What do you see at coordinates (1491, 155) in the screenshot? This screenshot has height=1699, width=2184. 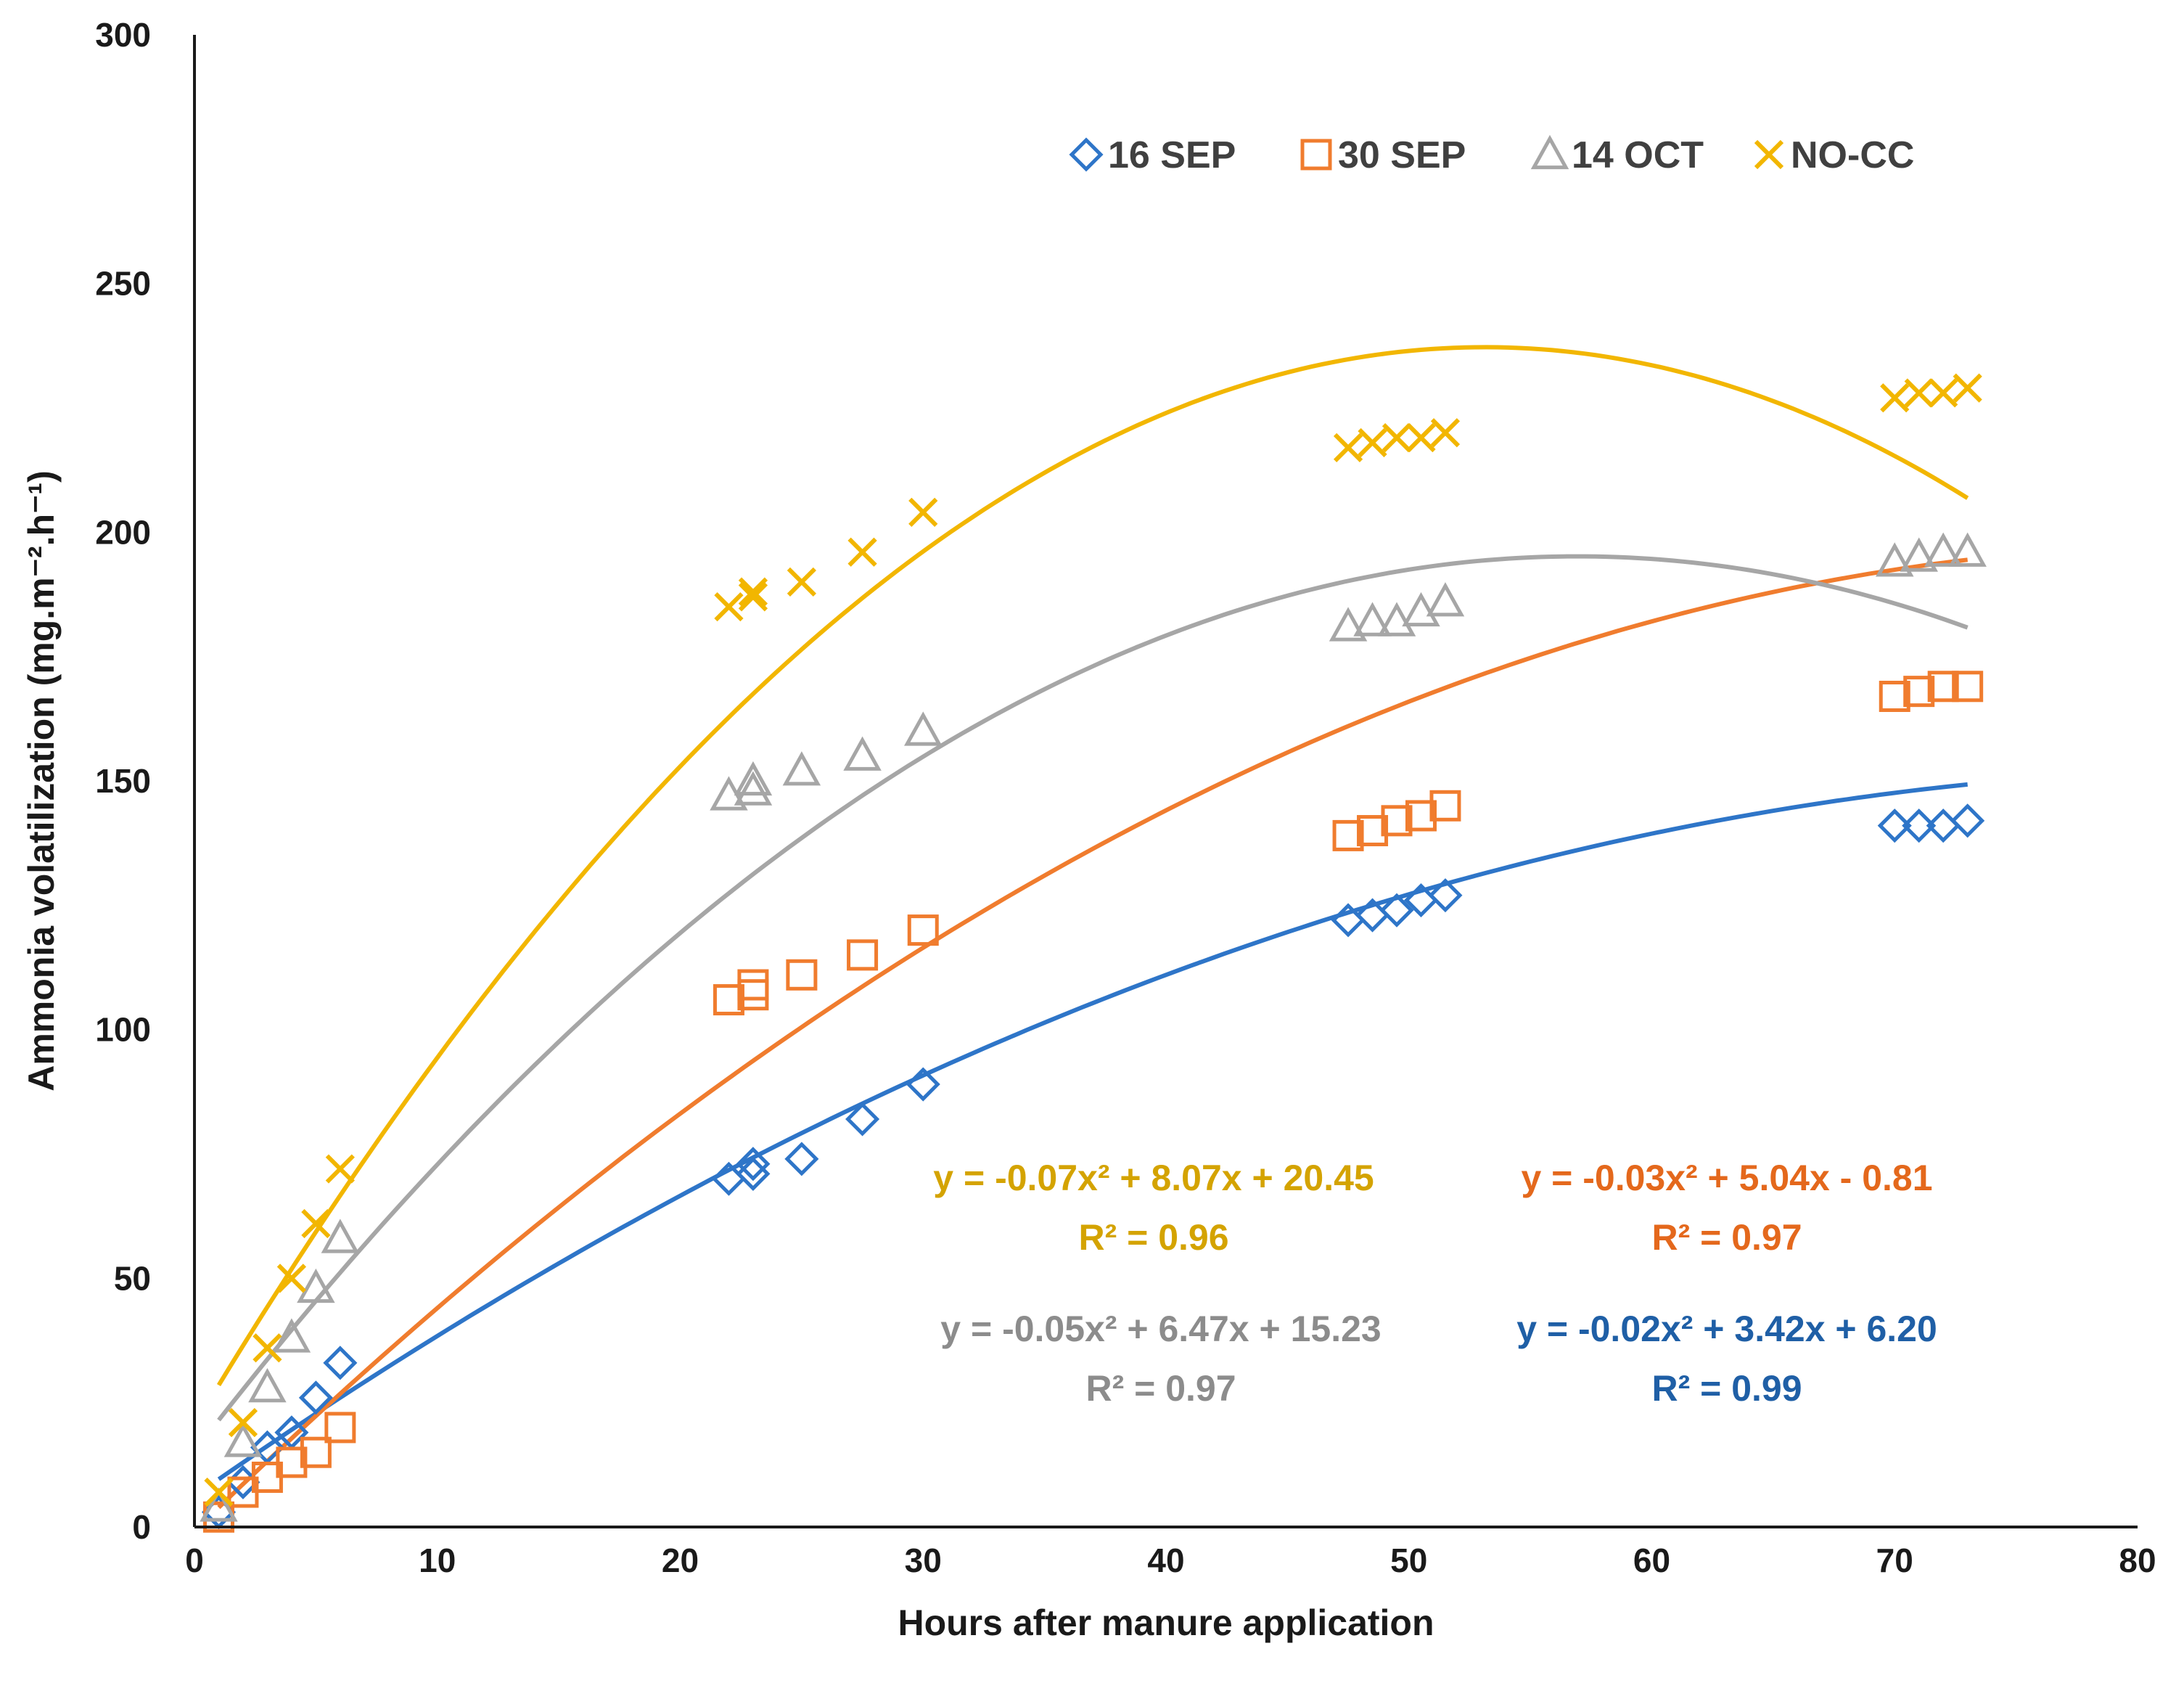 I see `legend: 16 SEP 30 SEP 14 OCT NO-CC` at bounding box center [1491, 155].